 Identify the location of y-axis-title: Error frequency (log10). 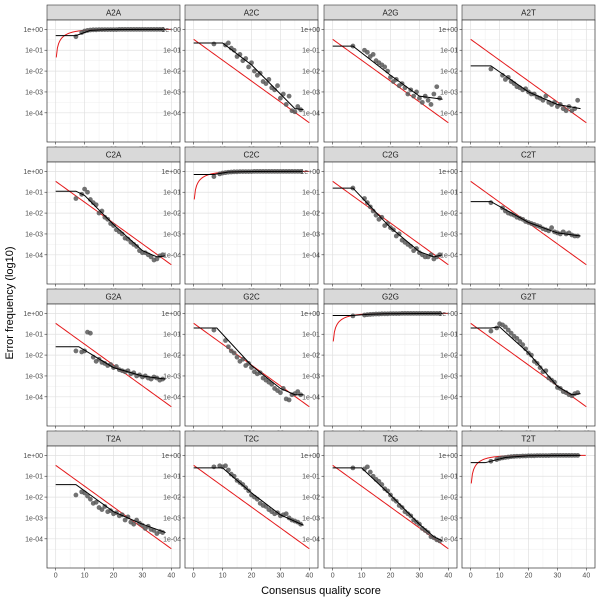
(10, 302).